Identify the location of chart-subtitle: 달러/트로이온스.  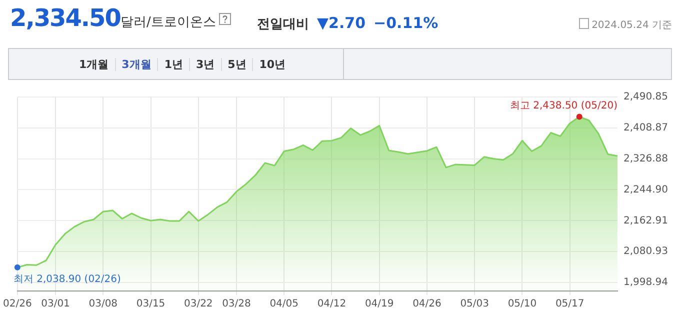
(168, 22).